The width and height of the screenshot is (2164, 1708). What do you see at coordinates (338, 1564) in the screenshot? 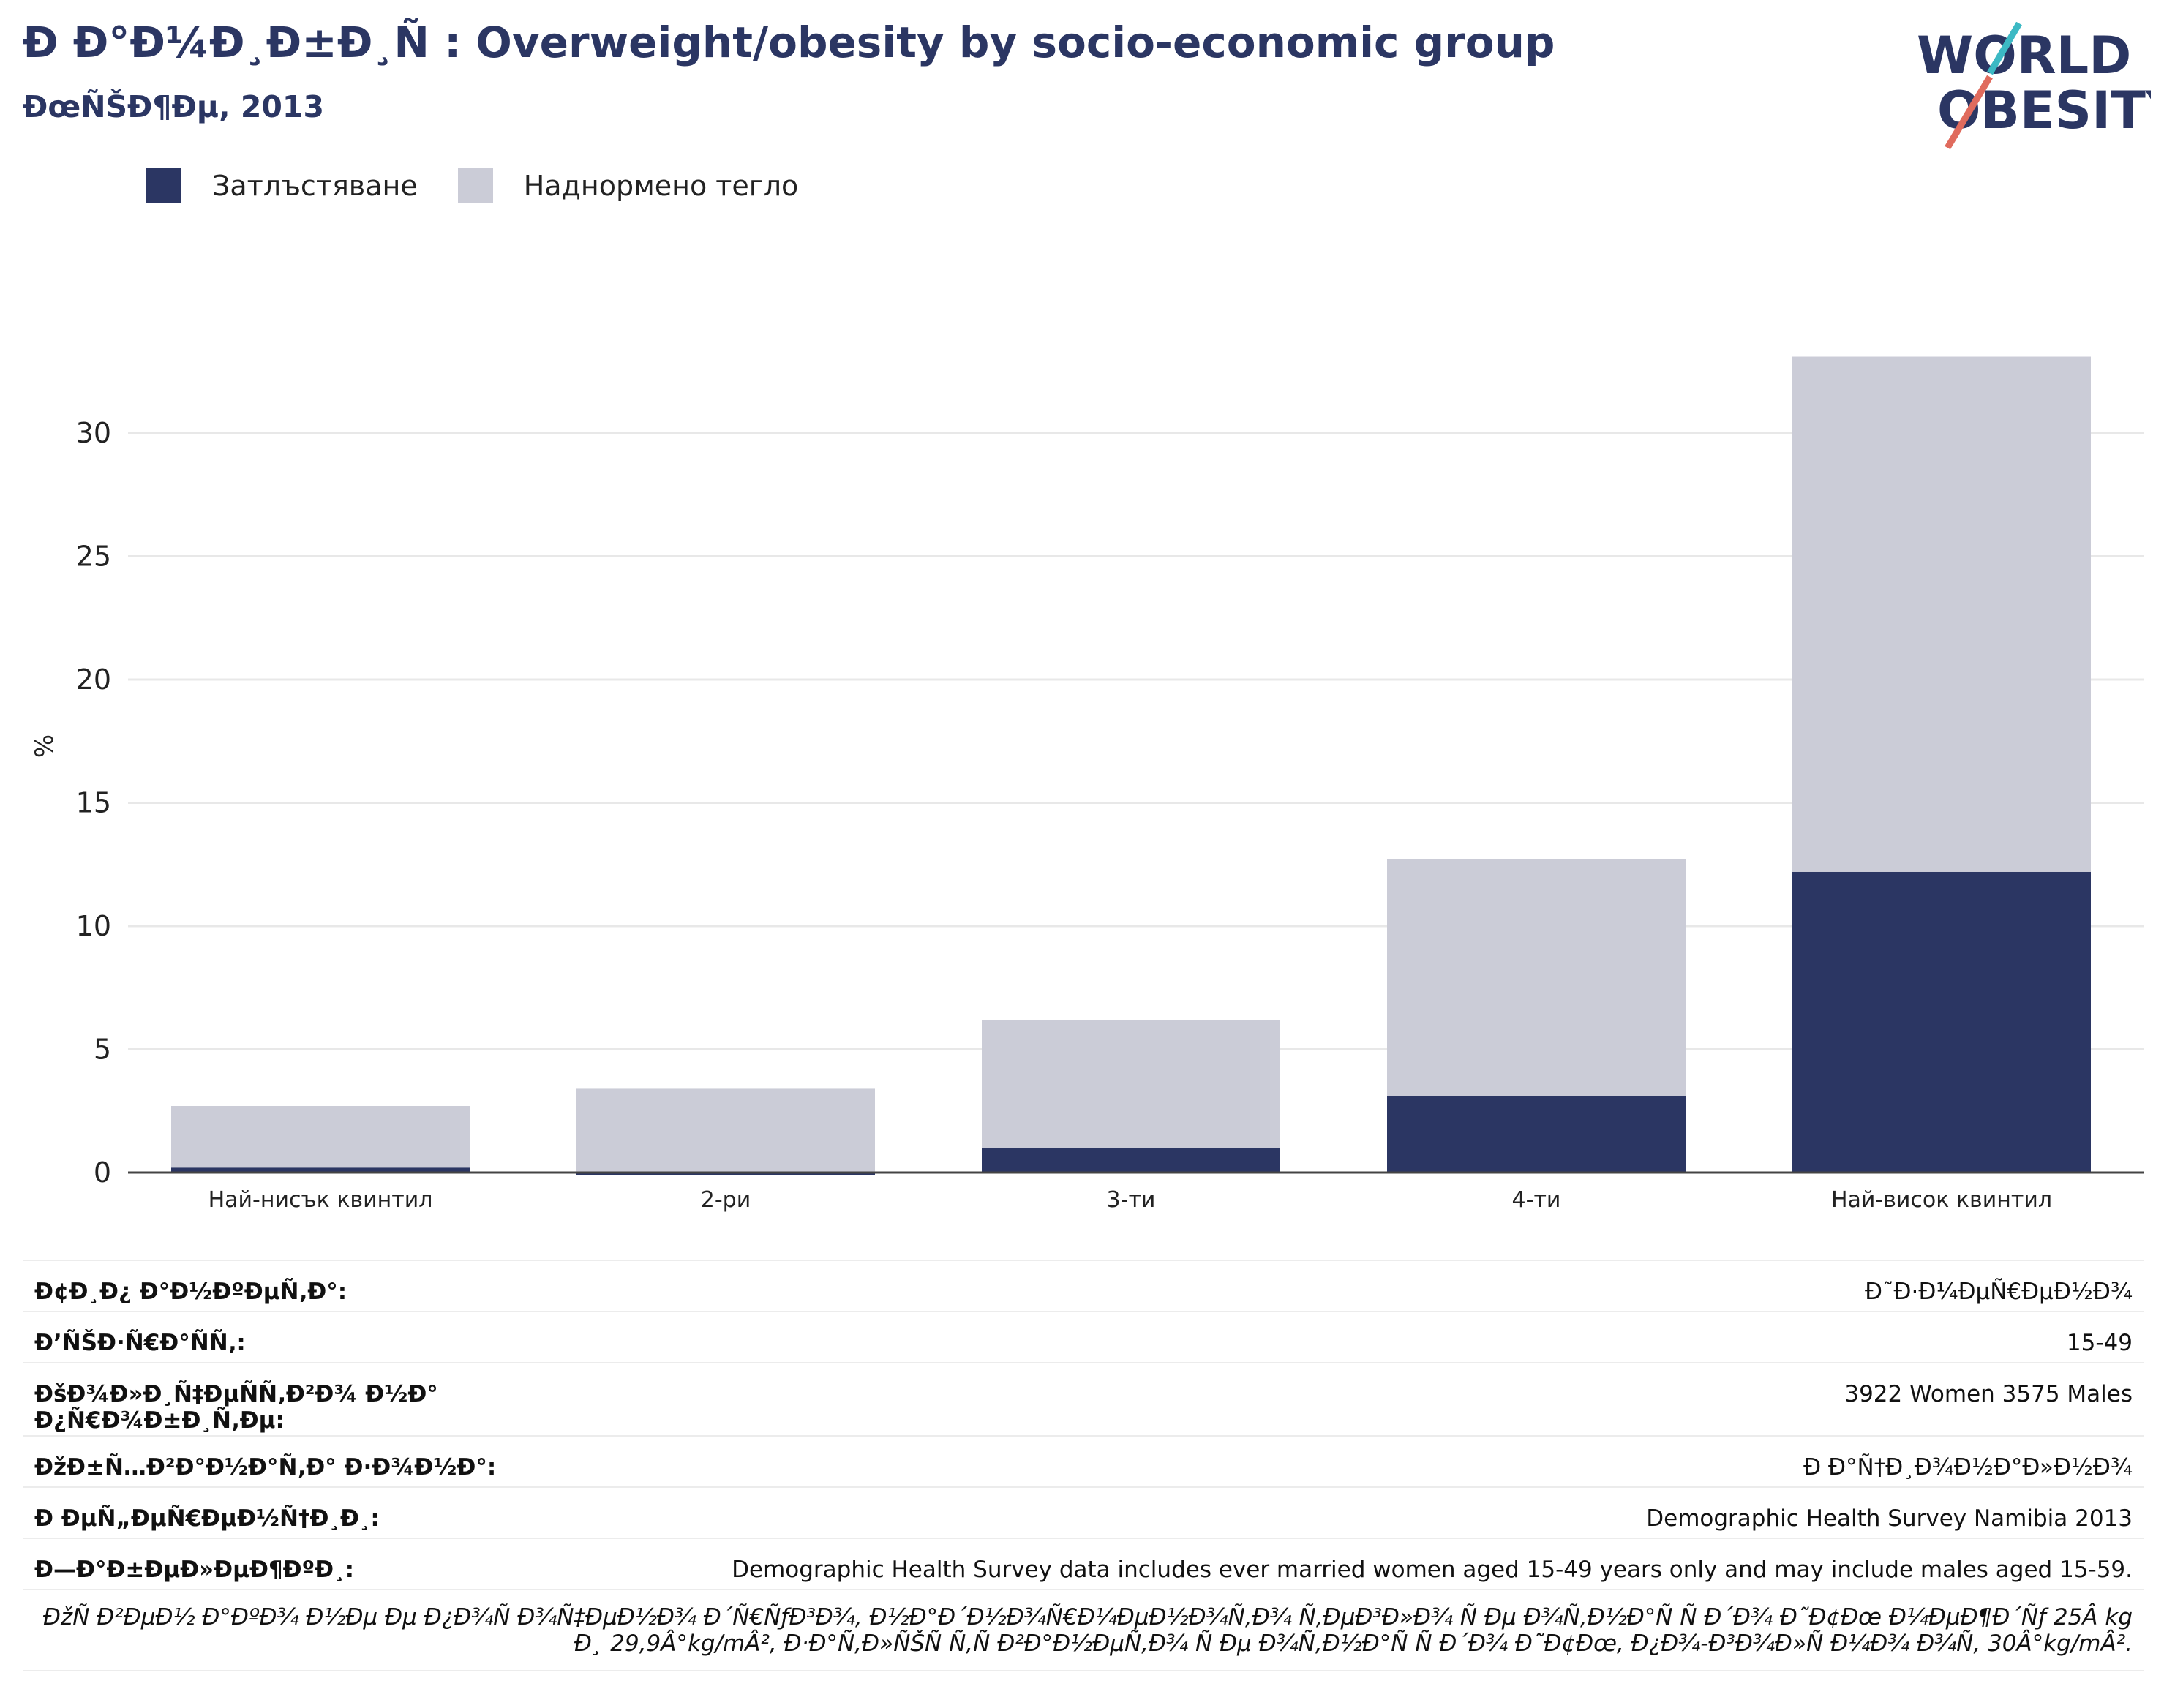
I see `info-key: Ð—Ð°Ð±ÐµÐ»ÐµÐ¶ÐºÐ¸:` at bounding box center [338, 1564].